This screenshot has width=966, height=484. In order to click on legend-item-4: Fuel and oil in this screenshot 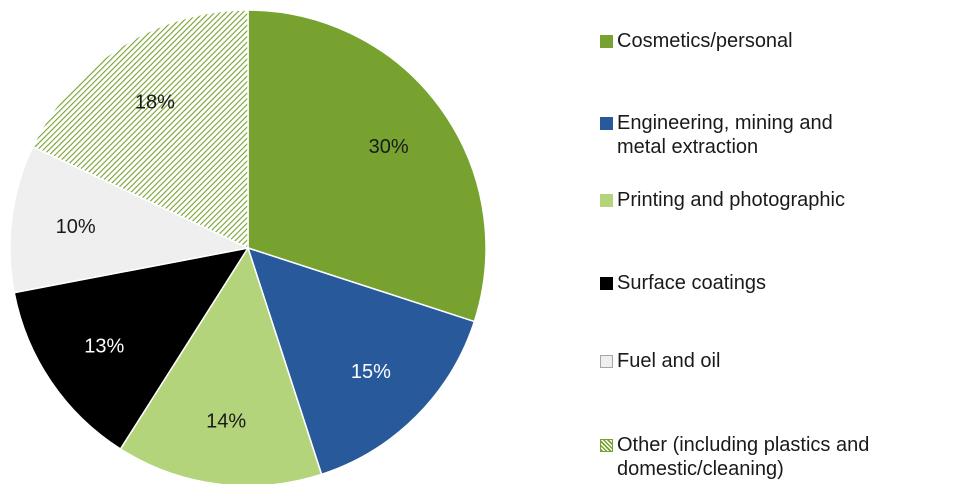, I will do `click(660, 361)`.